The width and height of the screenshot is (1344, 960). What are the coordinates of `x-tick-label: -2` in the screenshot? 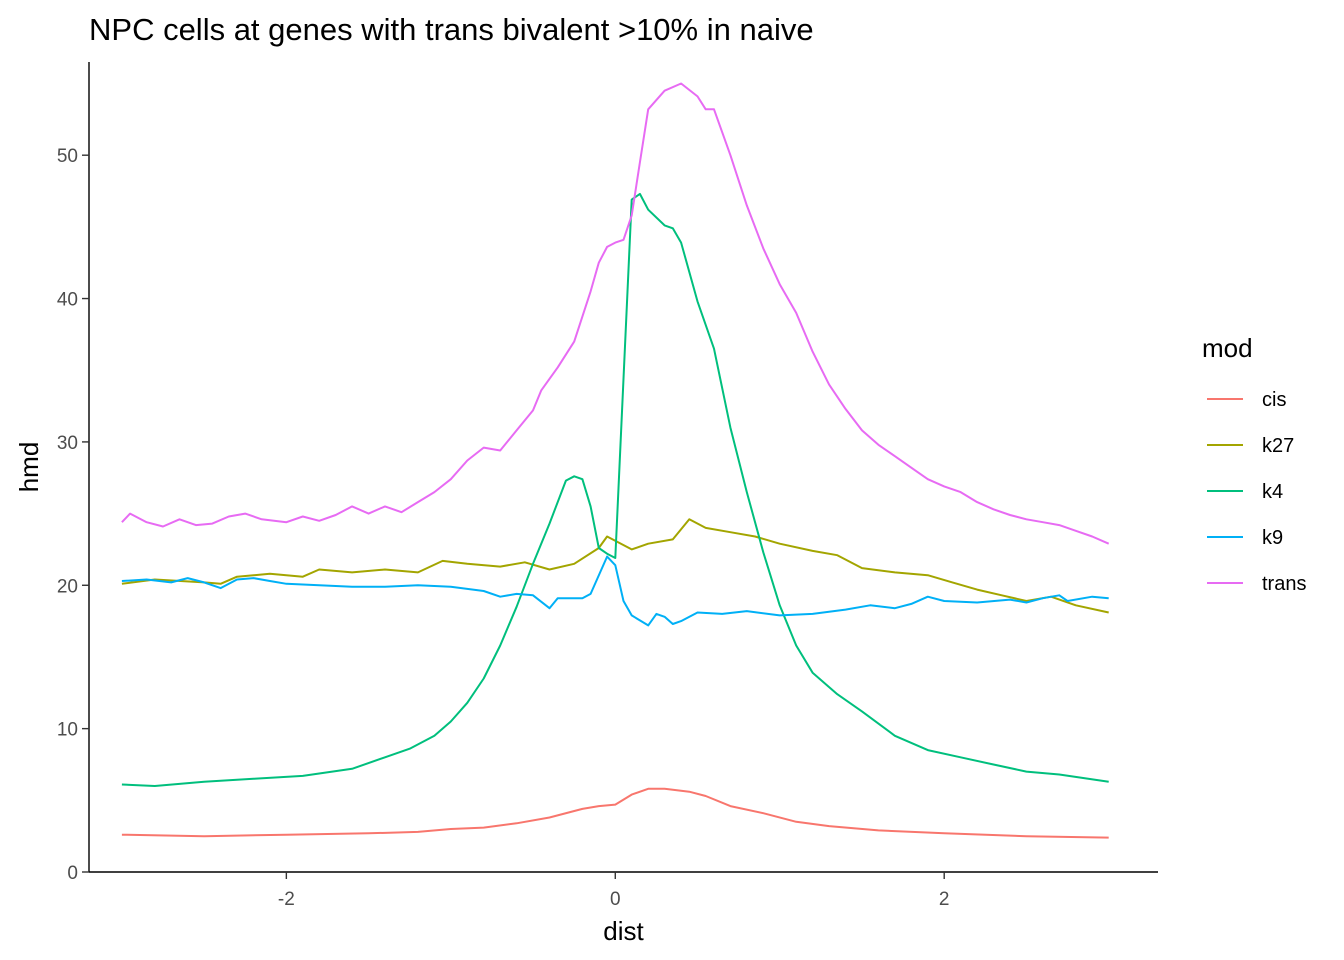 It's located at (286, 899).